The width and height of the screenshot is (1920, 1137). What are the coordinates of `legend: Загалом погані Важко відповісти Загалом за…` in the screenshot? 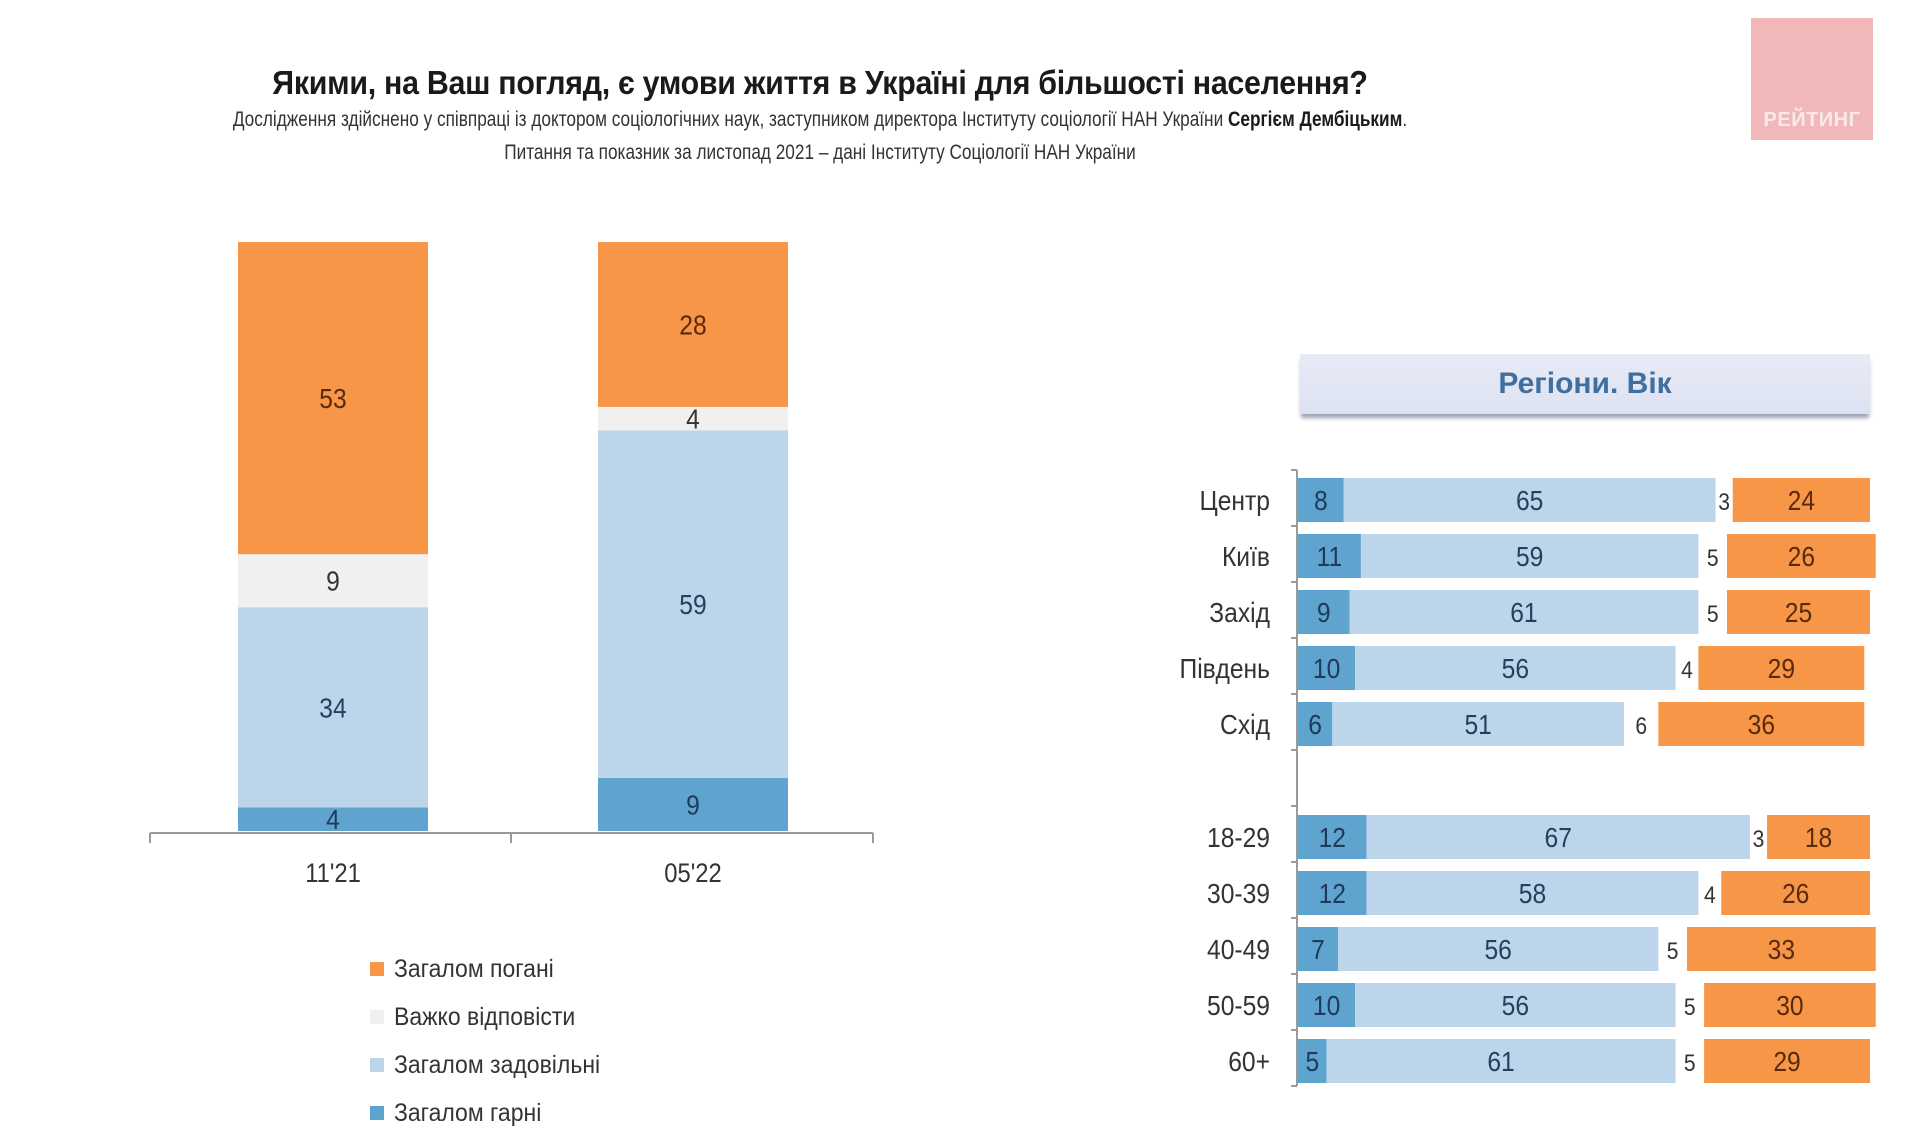 It's located at (494, 1041).